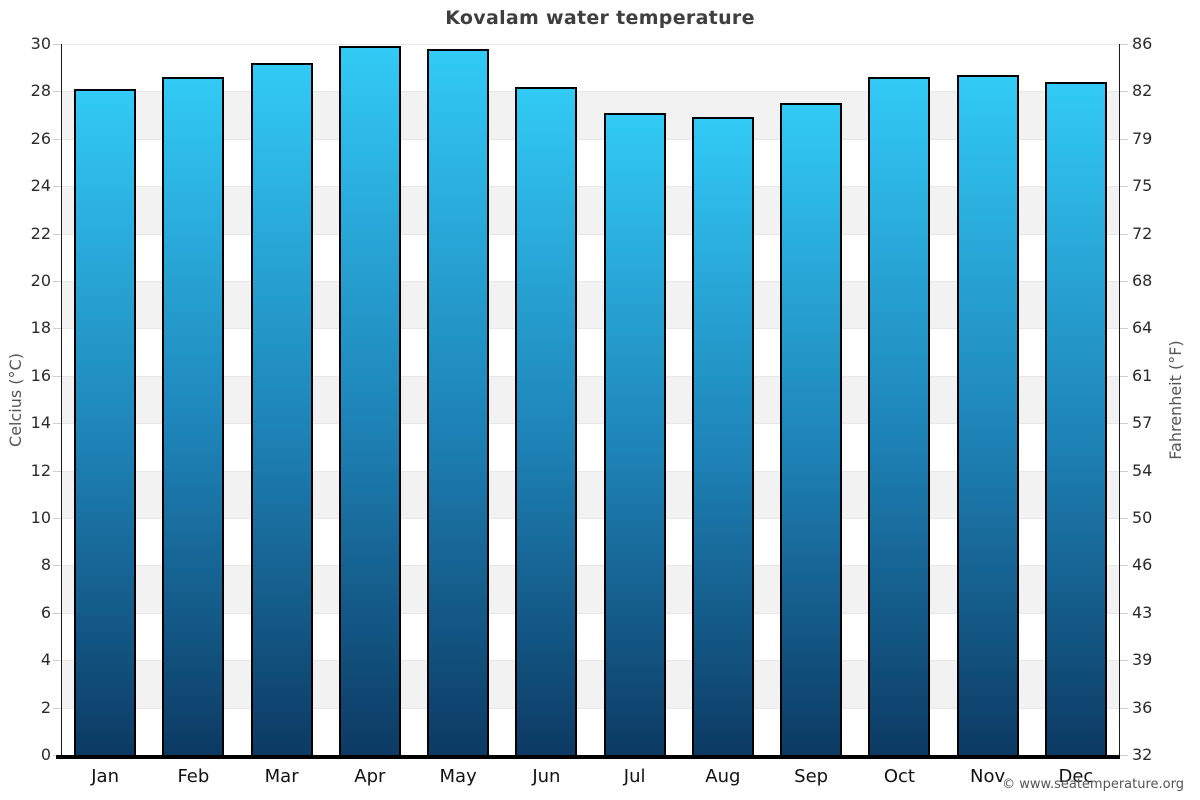 The image size is (1200, 800). What do you see at coordinates (1142, 470) in the screenshot?
I see `y-tick-label-fahrenheit: 54` at bounding box center [1142, 470].